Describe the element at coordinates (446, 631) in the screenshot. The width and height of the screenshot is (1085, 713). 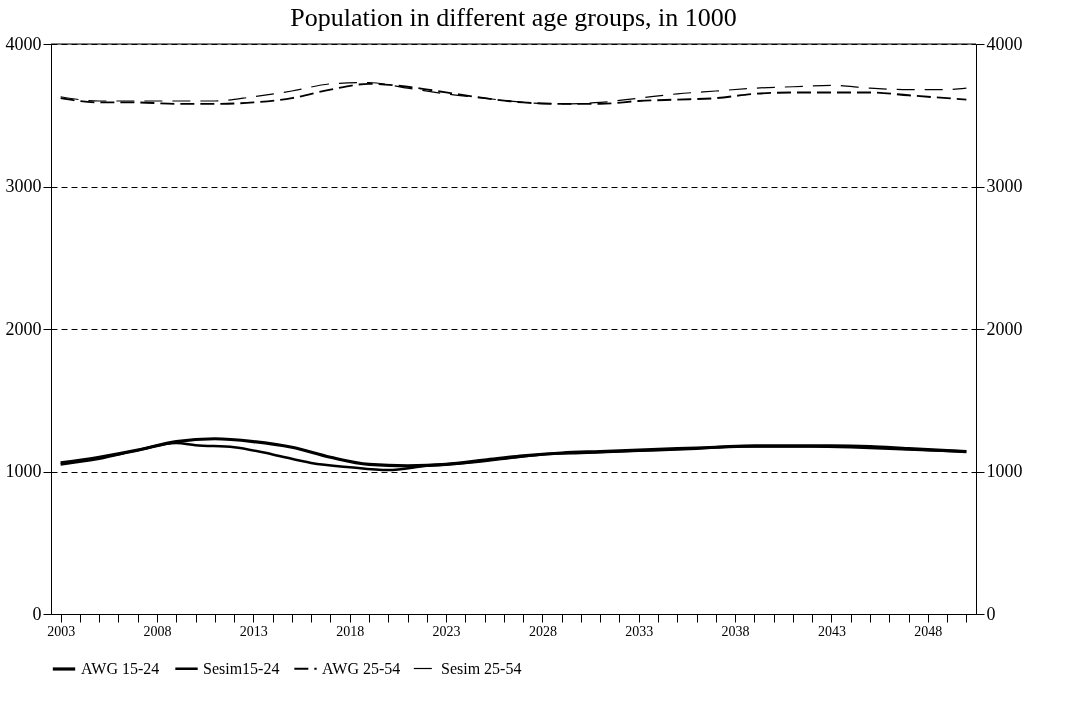
I see `x-tick-label: 2023` at that location.